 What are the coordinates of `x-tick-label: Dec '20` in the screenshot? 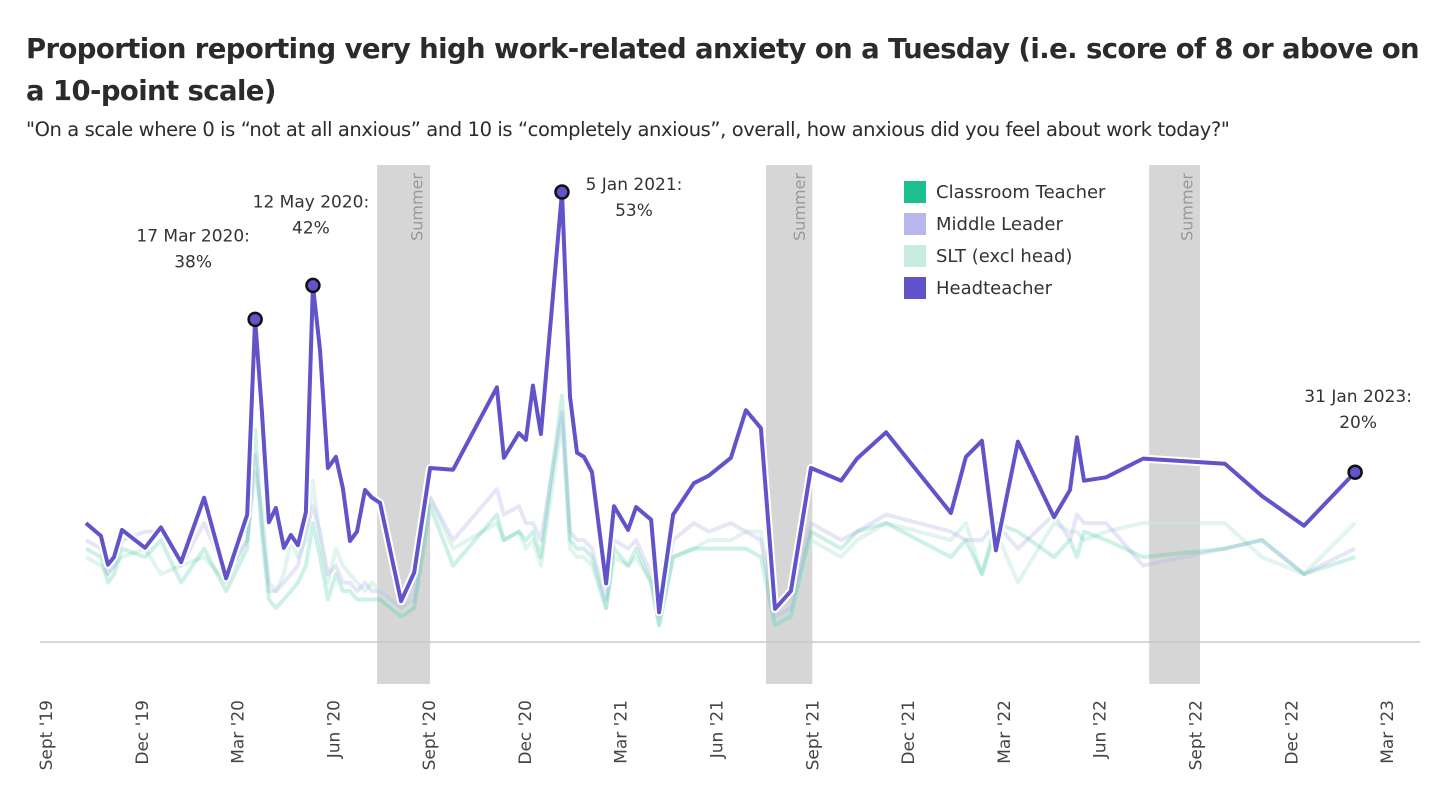 It's located at (526, 732).